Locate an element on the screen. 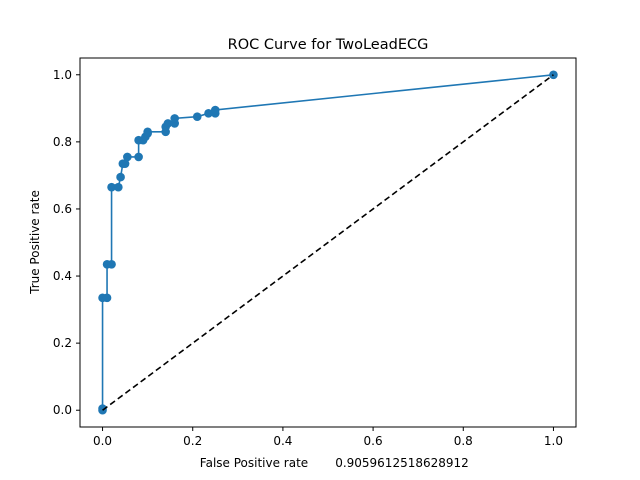 The image size is (640, 480). x-tick-label-2: 0.4 is located at coordinates (282, 441).